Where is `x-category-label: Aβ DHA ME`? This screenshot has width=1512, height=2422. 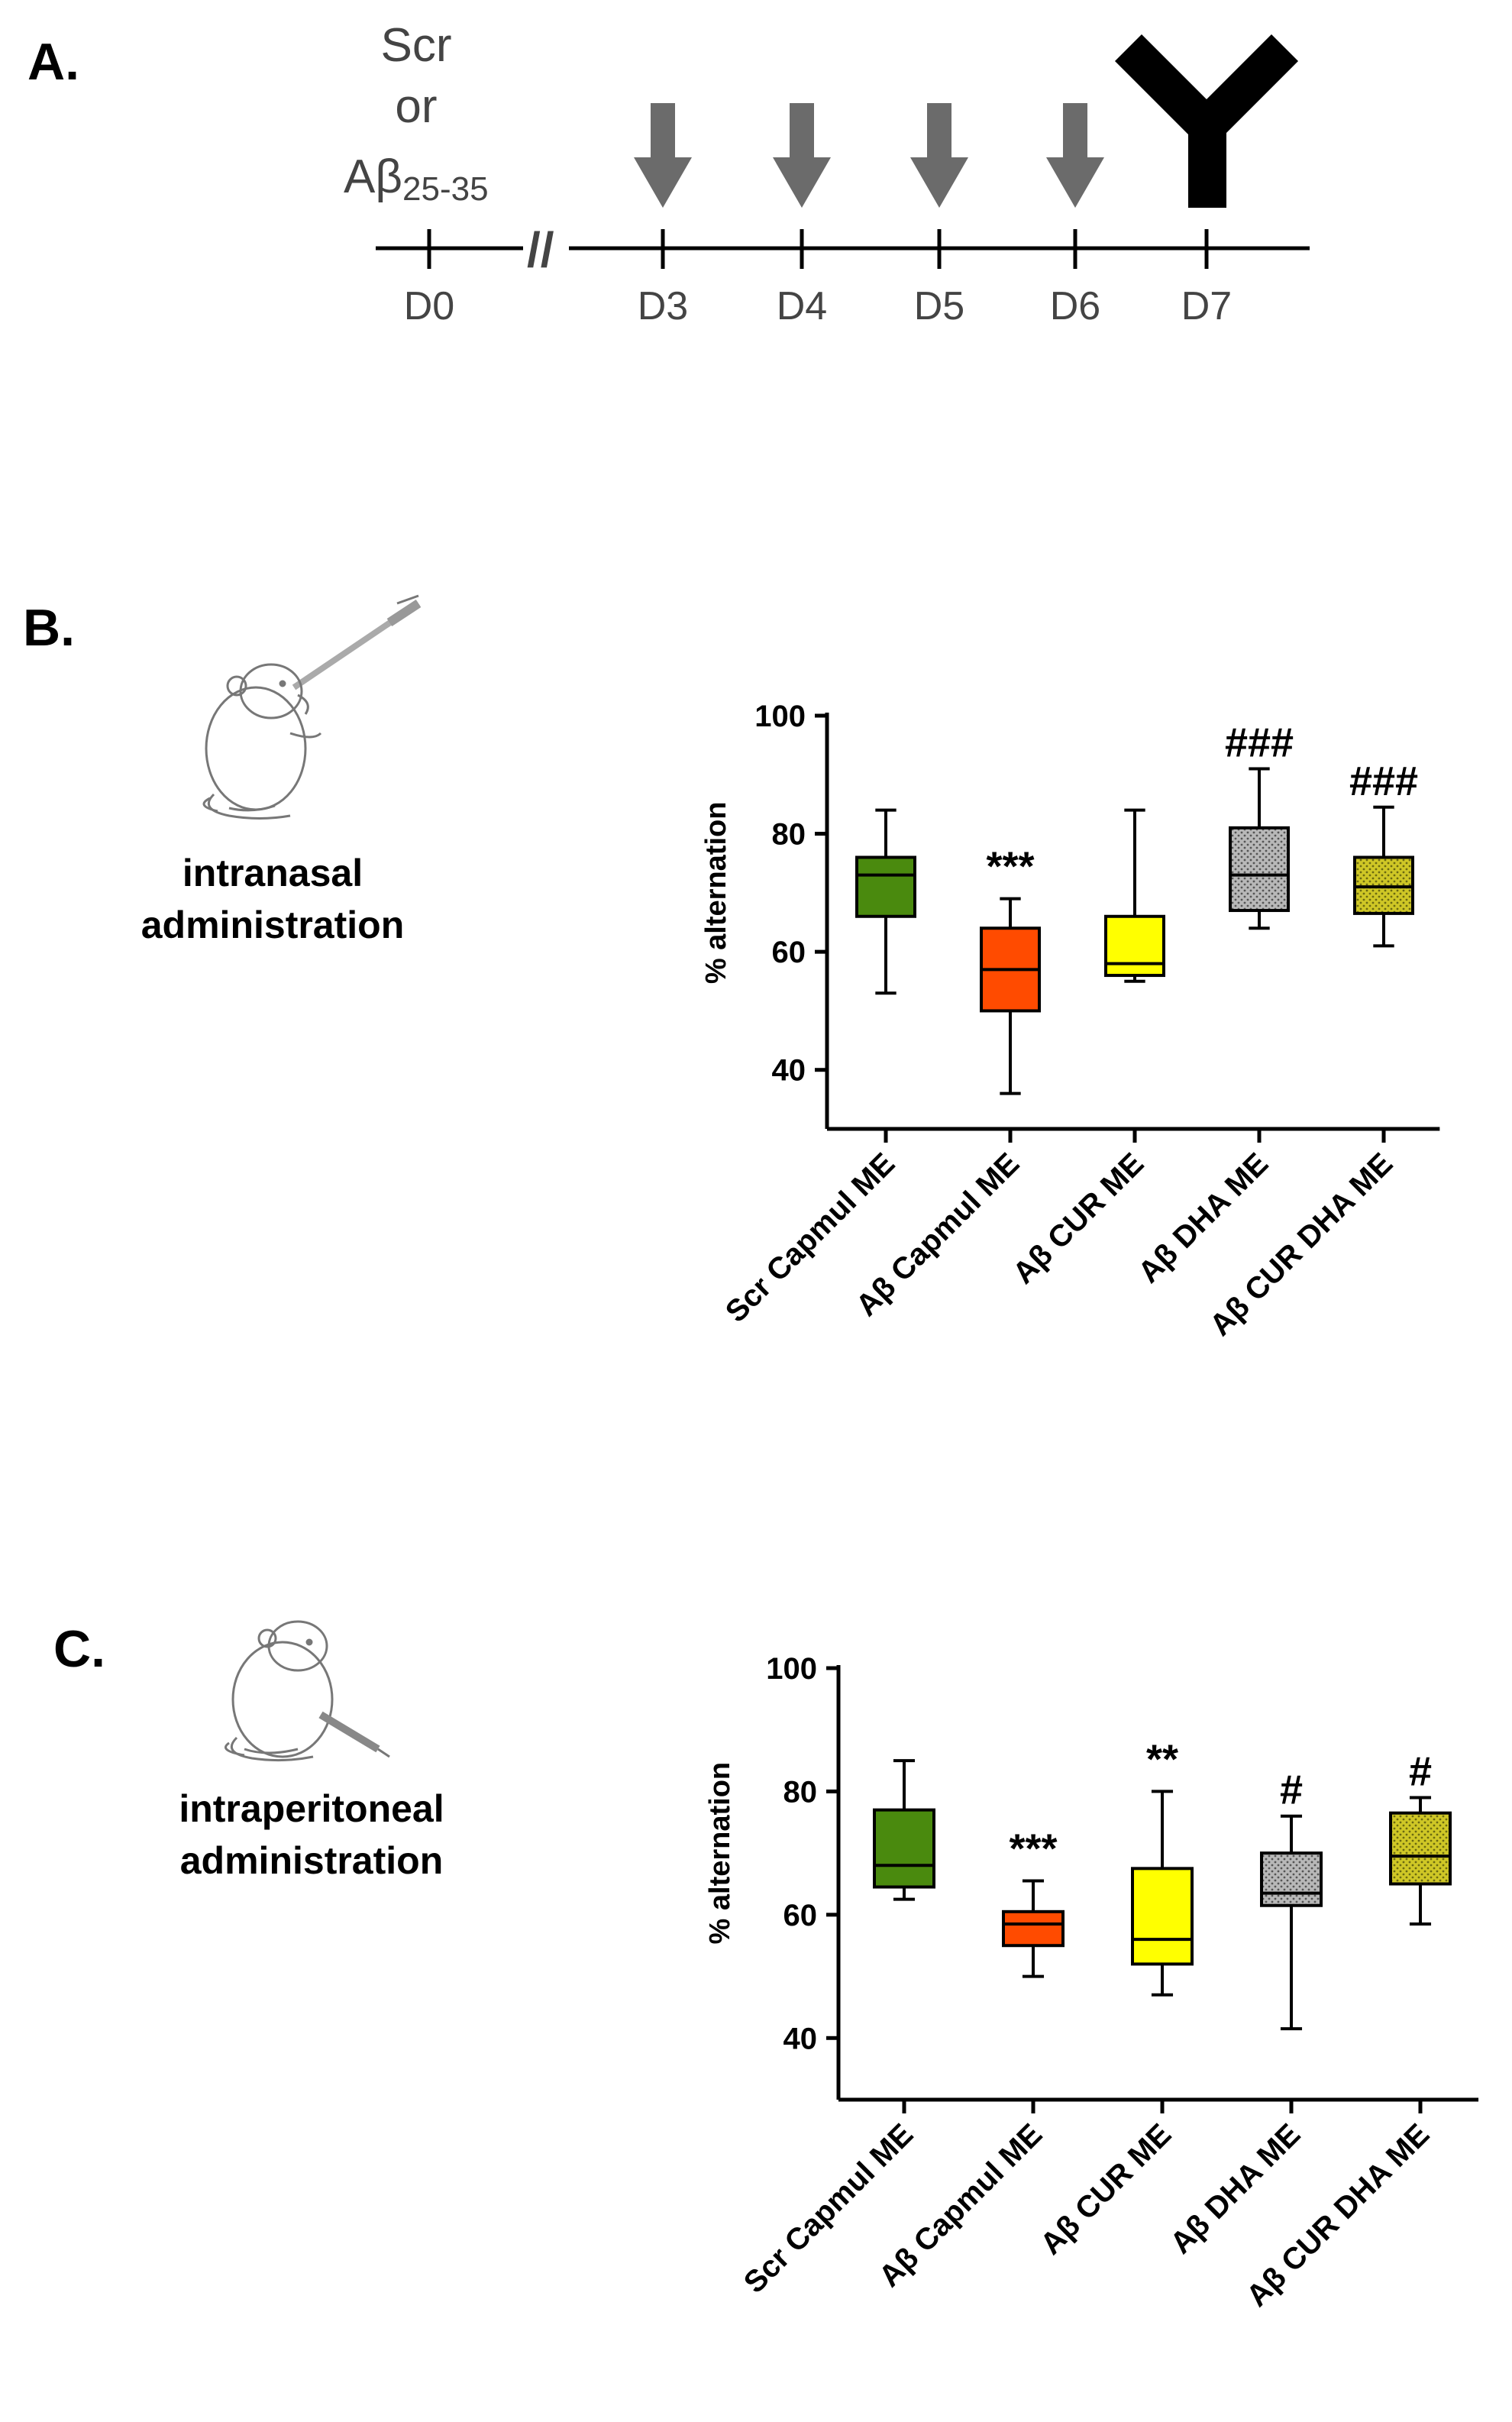 x-category-label: Aβ DHA ME is located at coordinates (1235, 2188).